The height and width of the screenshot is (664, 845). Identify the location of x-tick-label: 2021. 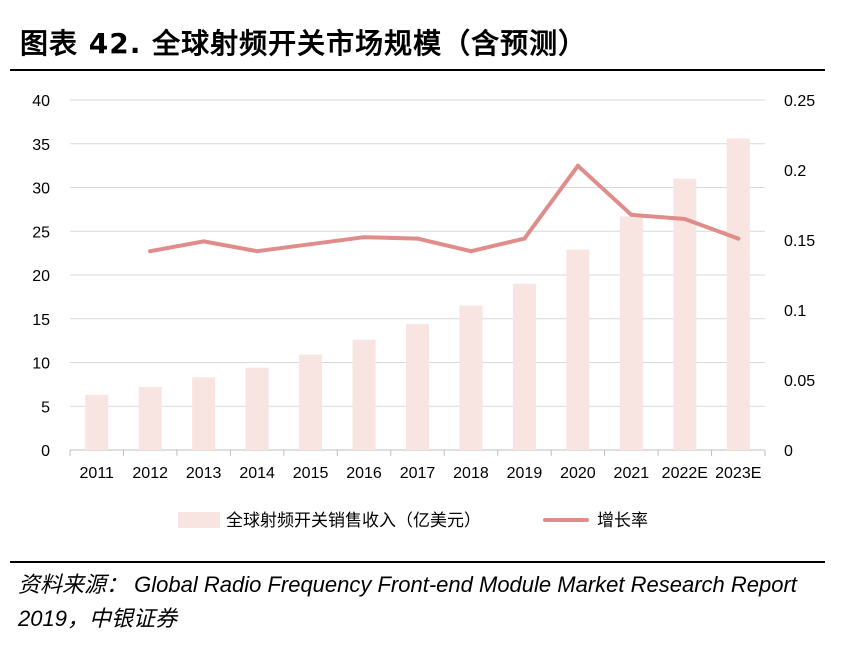
(632, 473).